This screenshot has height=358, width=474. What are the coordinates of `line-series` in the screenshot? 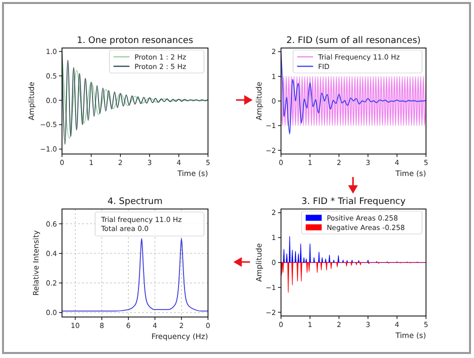 It's located at (135, 275).